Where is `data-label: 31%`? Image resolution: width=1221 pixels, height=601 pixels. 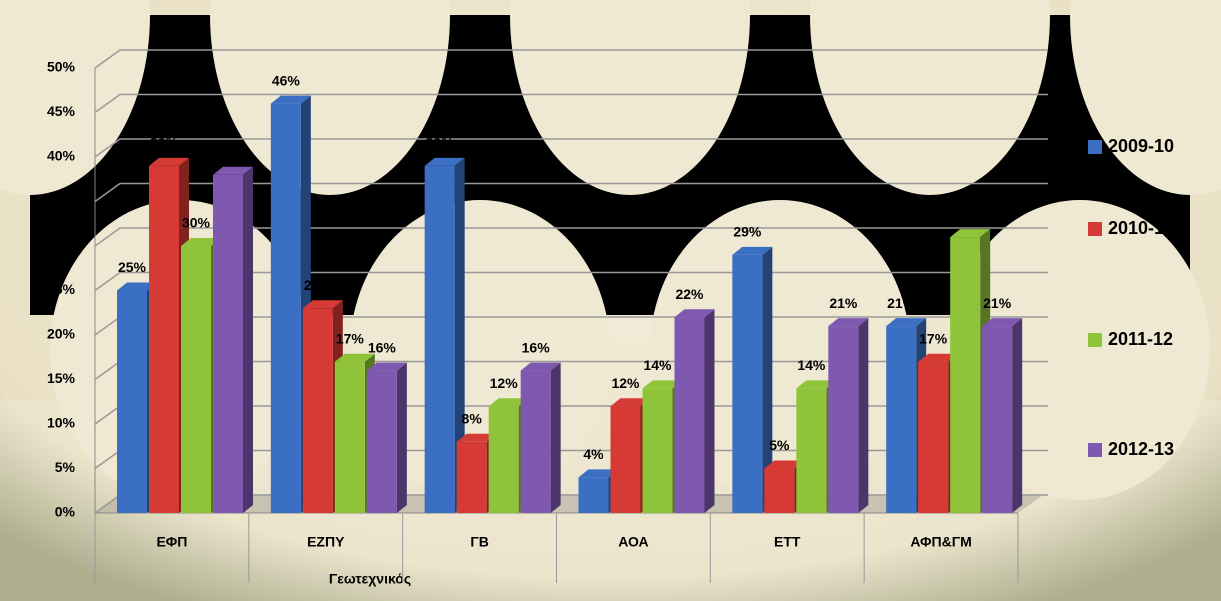
data-label: 31% is located at coordinates (965, 214).